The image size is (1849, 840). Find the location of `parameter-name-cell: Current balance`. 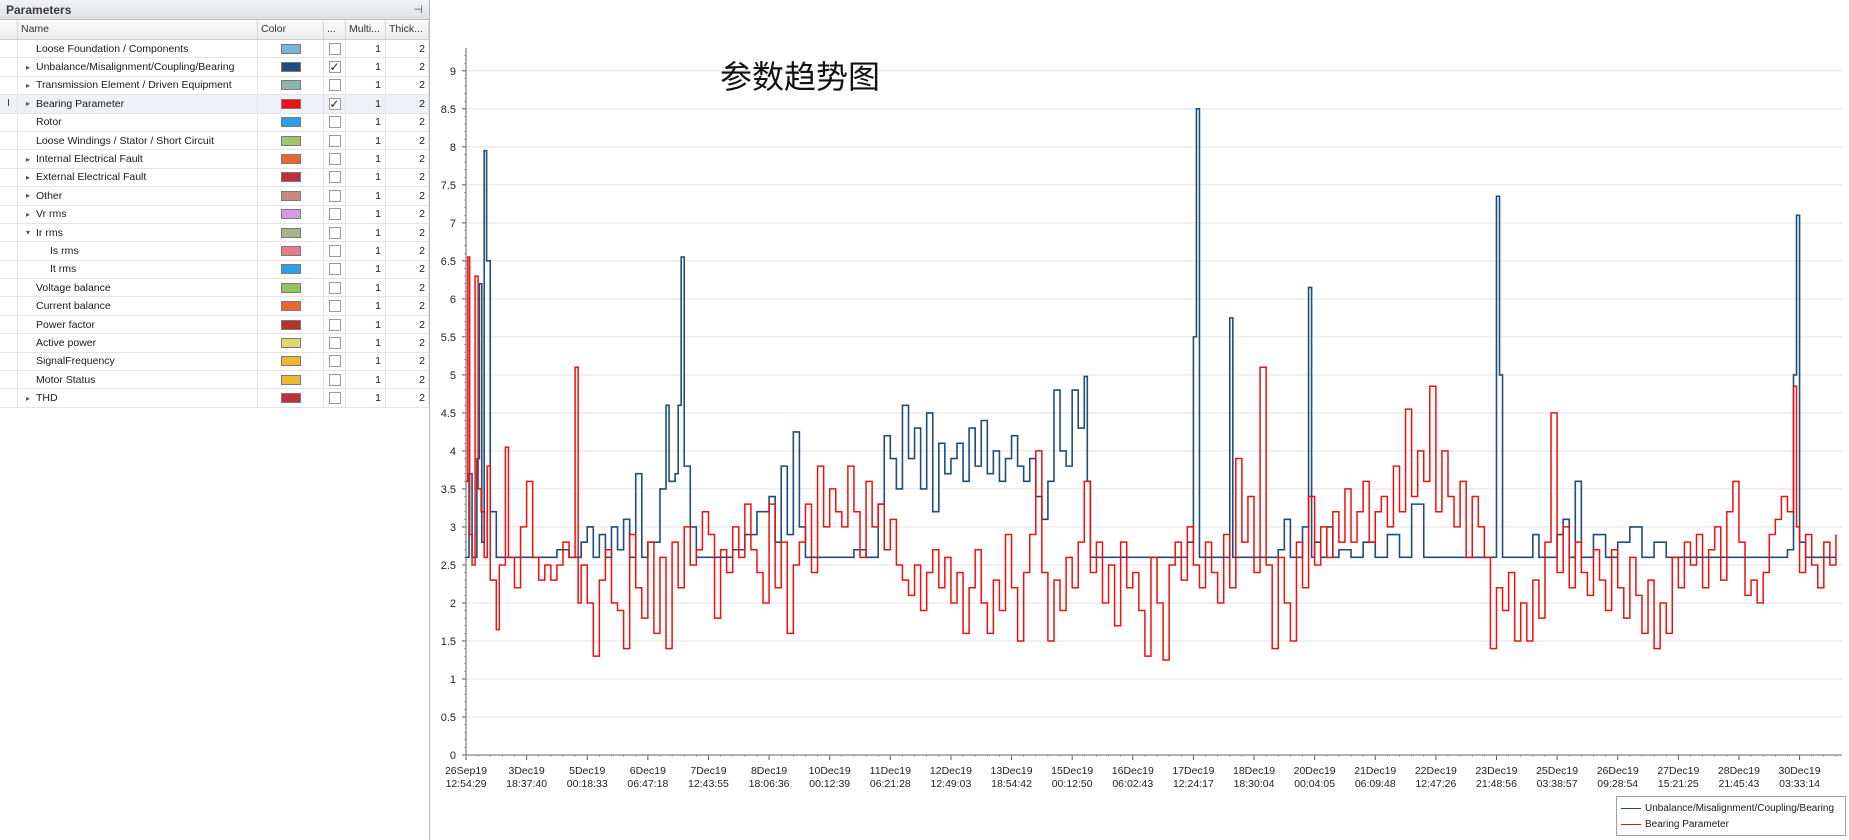

parameter-name-cell: Current balance is located at coordinates (138, 306).